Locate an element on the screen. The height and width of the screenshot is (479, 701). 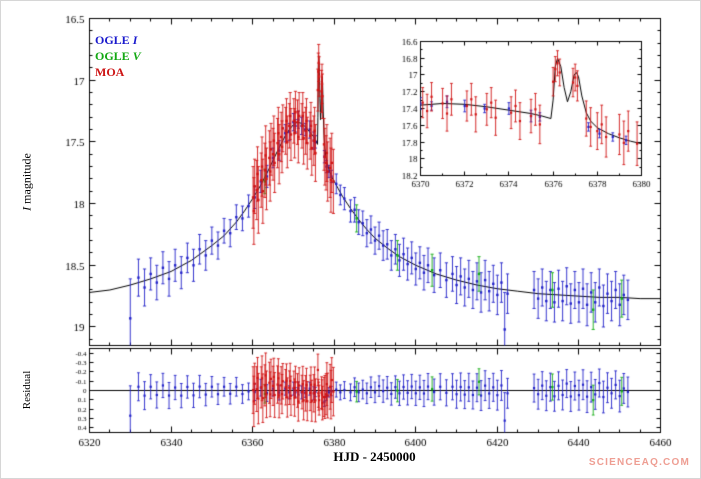
legend-label-ogle-v: OGLE is located at coordinates (114, 56).